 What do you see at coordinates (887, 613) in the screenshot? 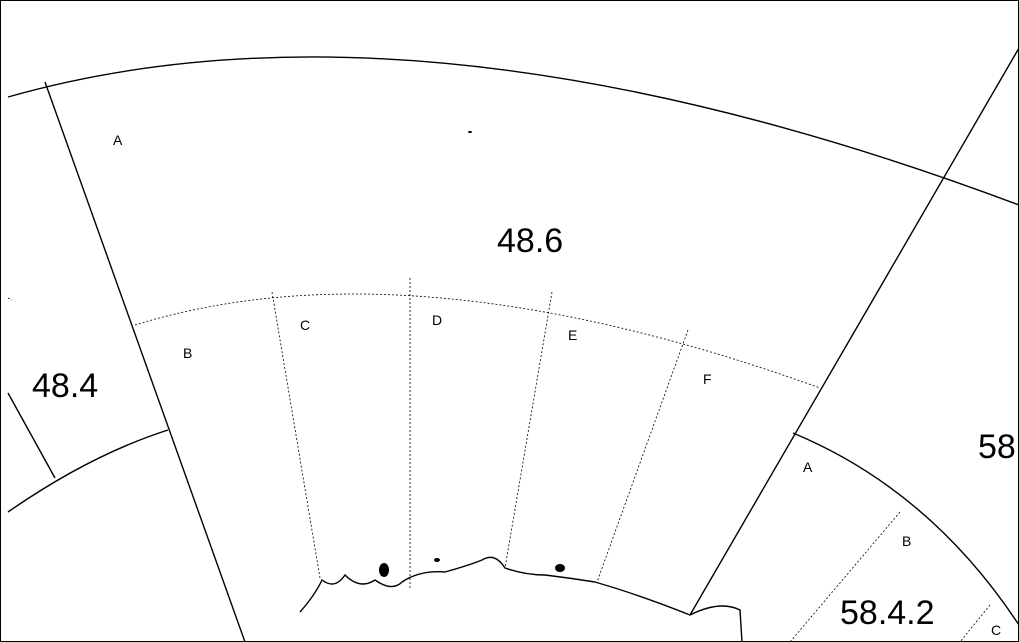
I see `region-label: 58.4.2` at bounding box center [887, 613].